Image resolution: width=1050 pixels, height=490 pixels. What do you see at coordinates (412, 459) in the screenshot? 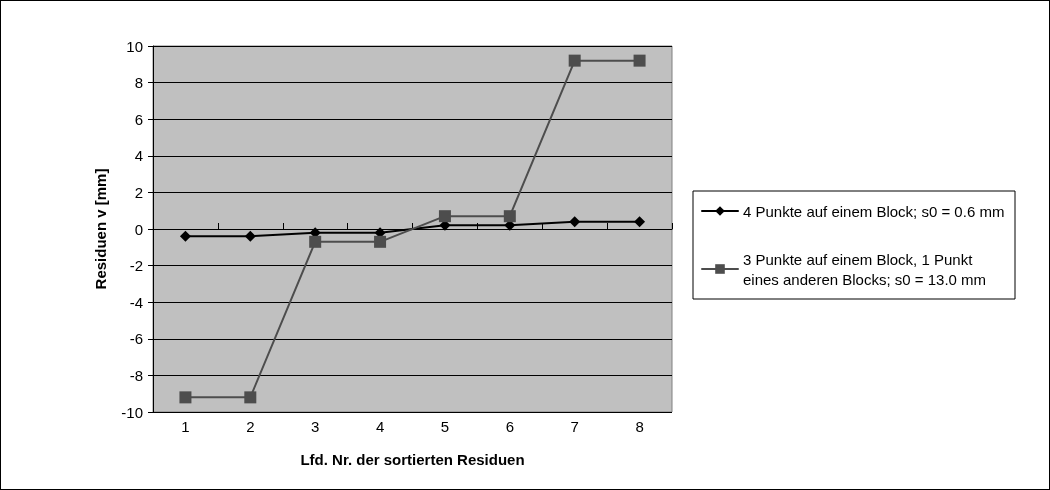
I see `x-axis-title: Lfd. Nr. der sortierten Residuen` at bounding box center [412, 459].